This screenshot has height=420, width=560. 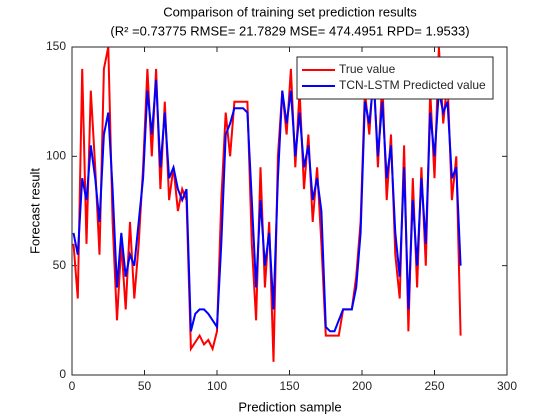 I want to click on x-tick-label: 250, so click(x=434, y=386).